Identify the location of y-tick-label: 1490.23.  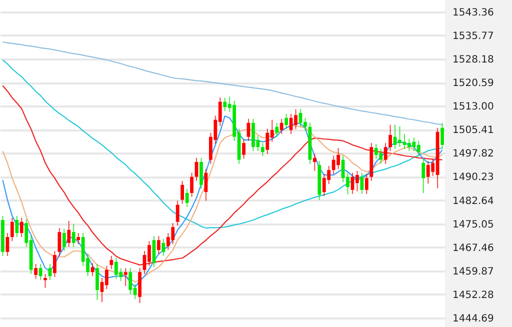
(473, 178).